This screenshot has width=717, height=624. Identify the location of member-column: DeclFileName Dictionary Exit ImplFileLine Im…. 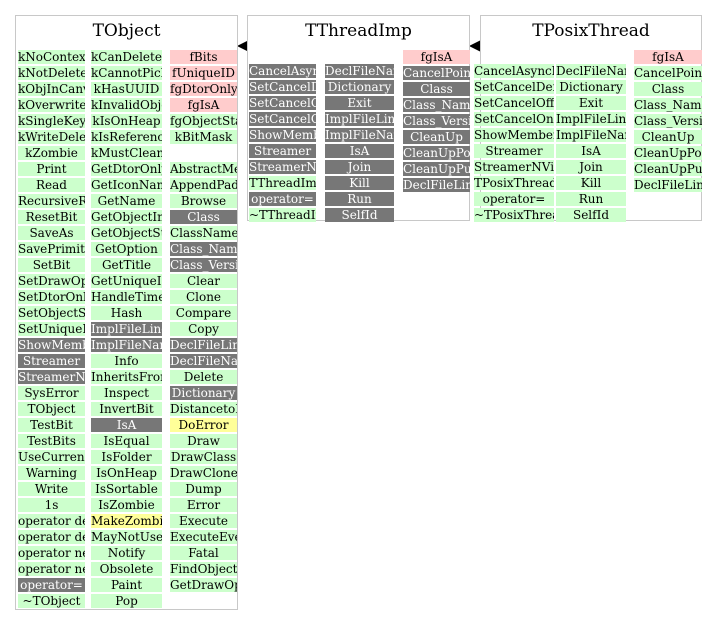
(591, 144).